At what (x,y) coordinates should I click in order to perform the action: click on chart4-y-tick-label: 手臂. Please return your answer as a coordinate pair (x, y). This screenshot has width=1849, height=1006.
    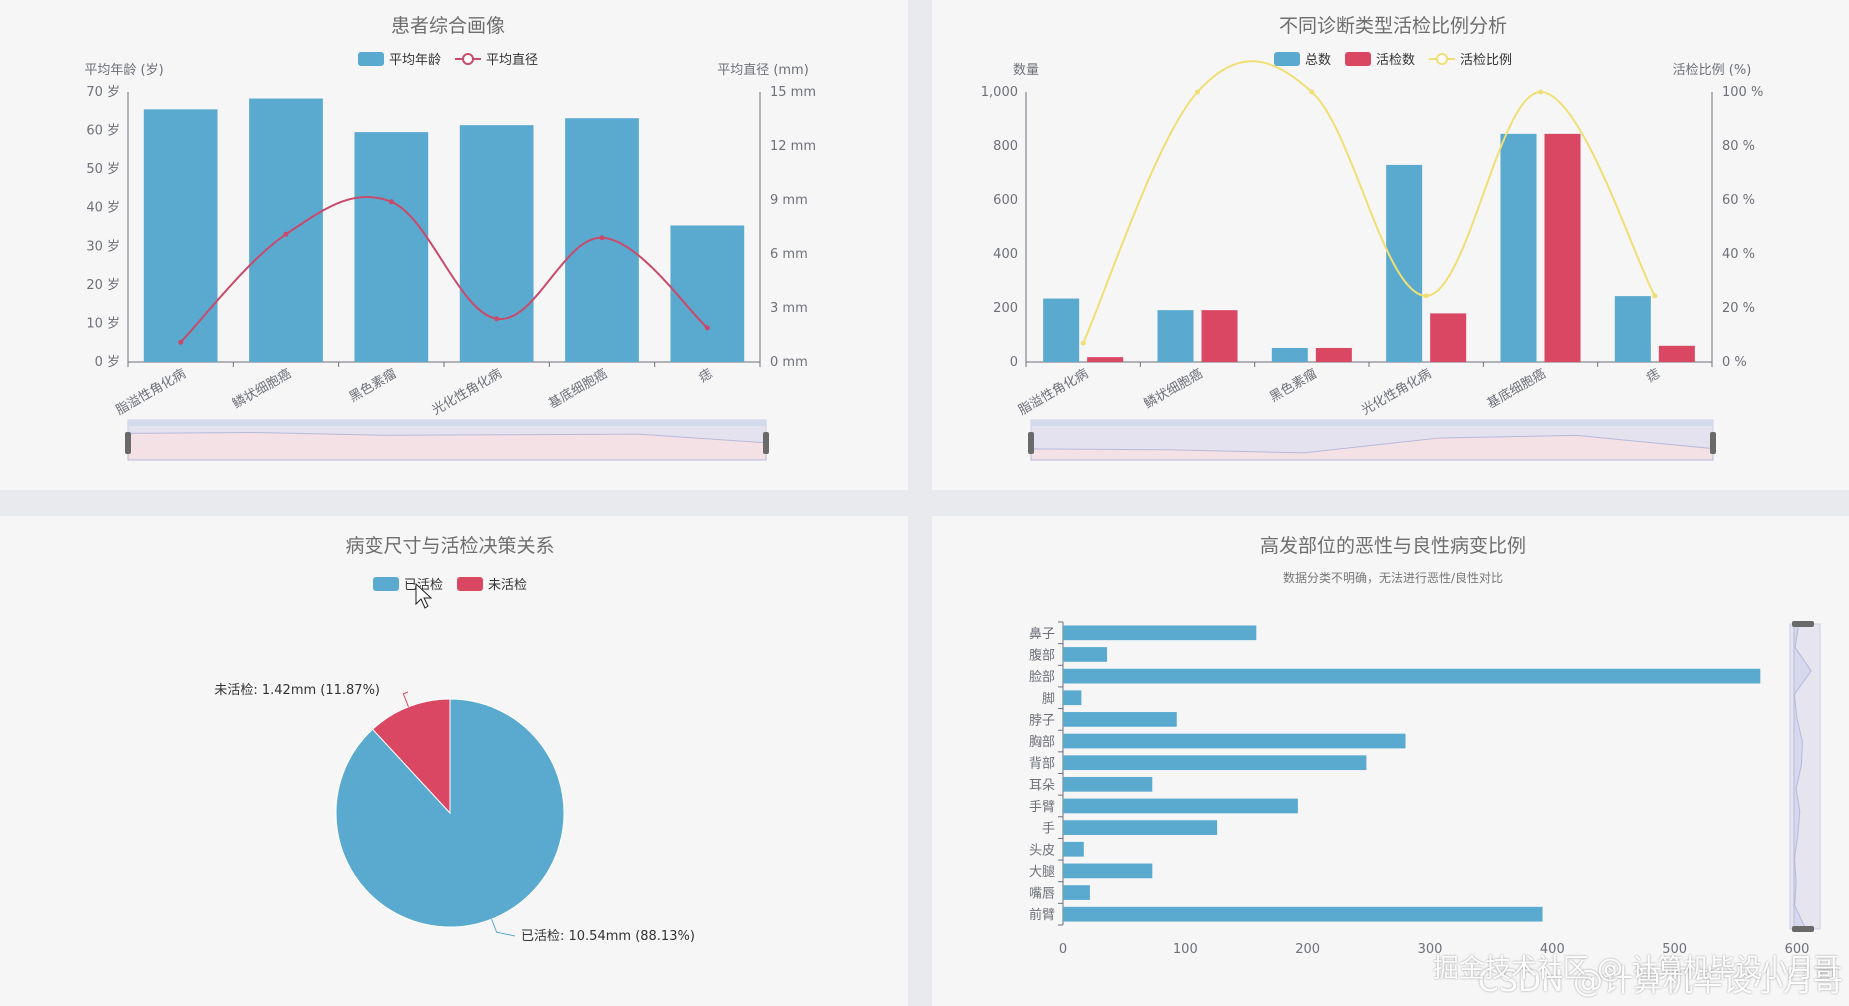
    Looking at the image, I should click on (1042, 807).